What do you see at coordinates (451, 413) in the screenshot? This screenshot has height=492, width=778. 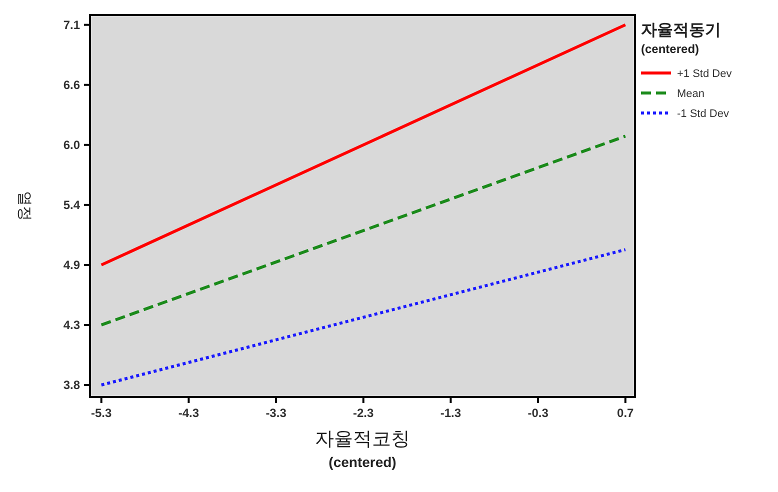 I see `x-tick-label: -1.3` at bounding box center [451, 413].